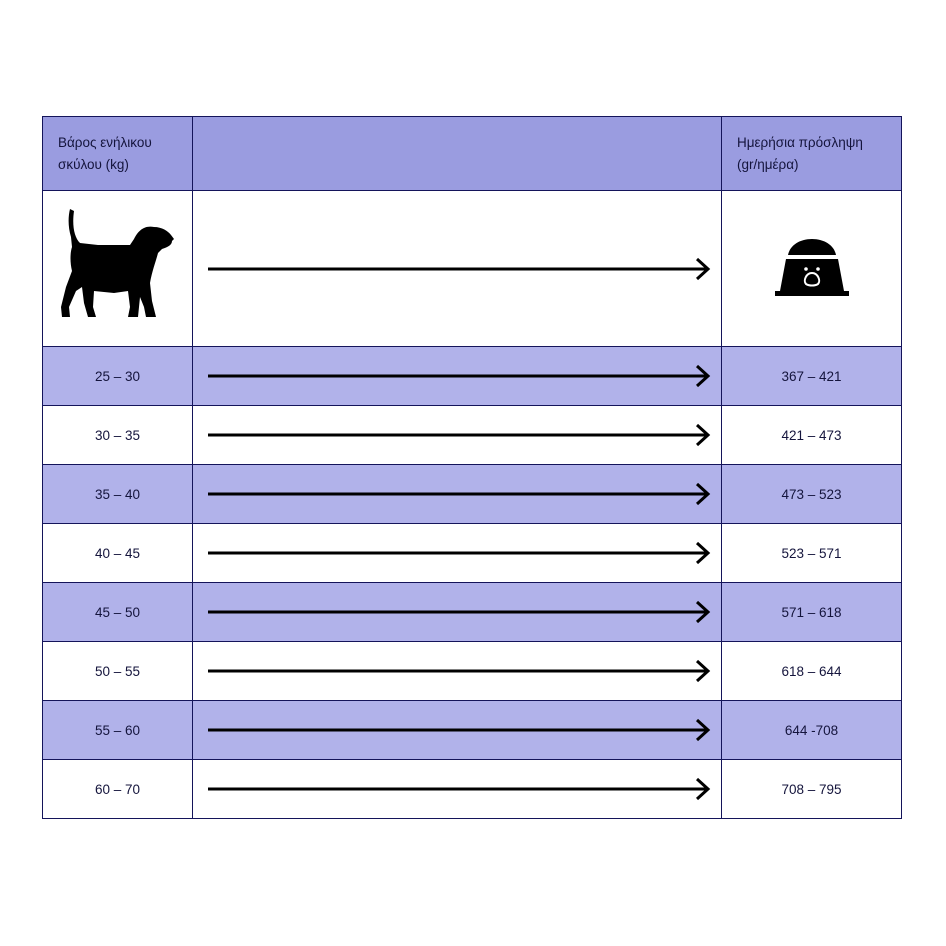 The image size is (946, 946). I want to click on weight-cell: 60 – 70, so click(117, 789).